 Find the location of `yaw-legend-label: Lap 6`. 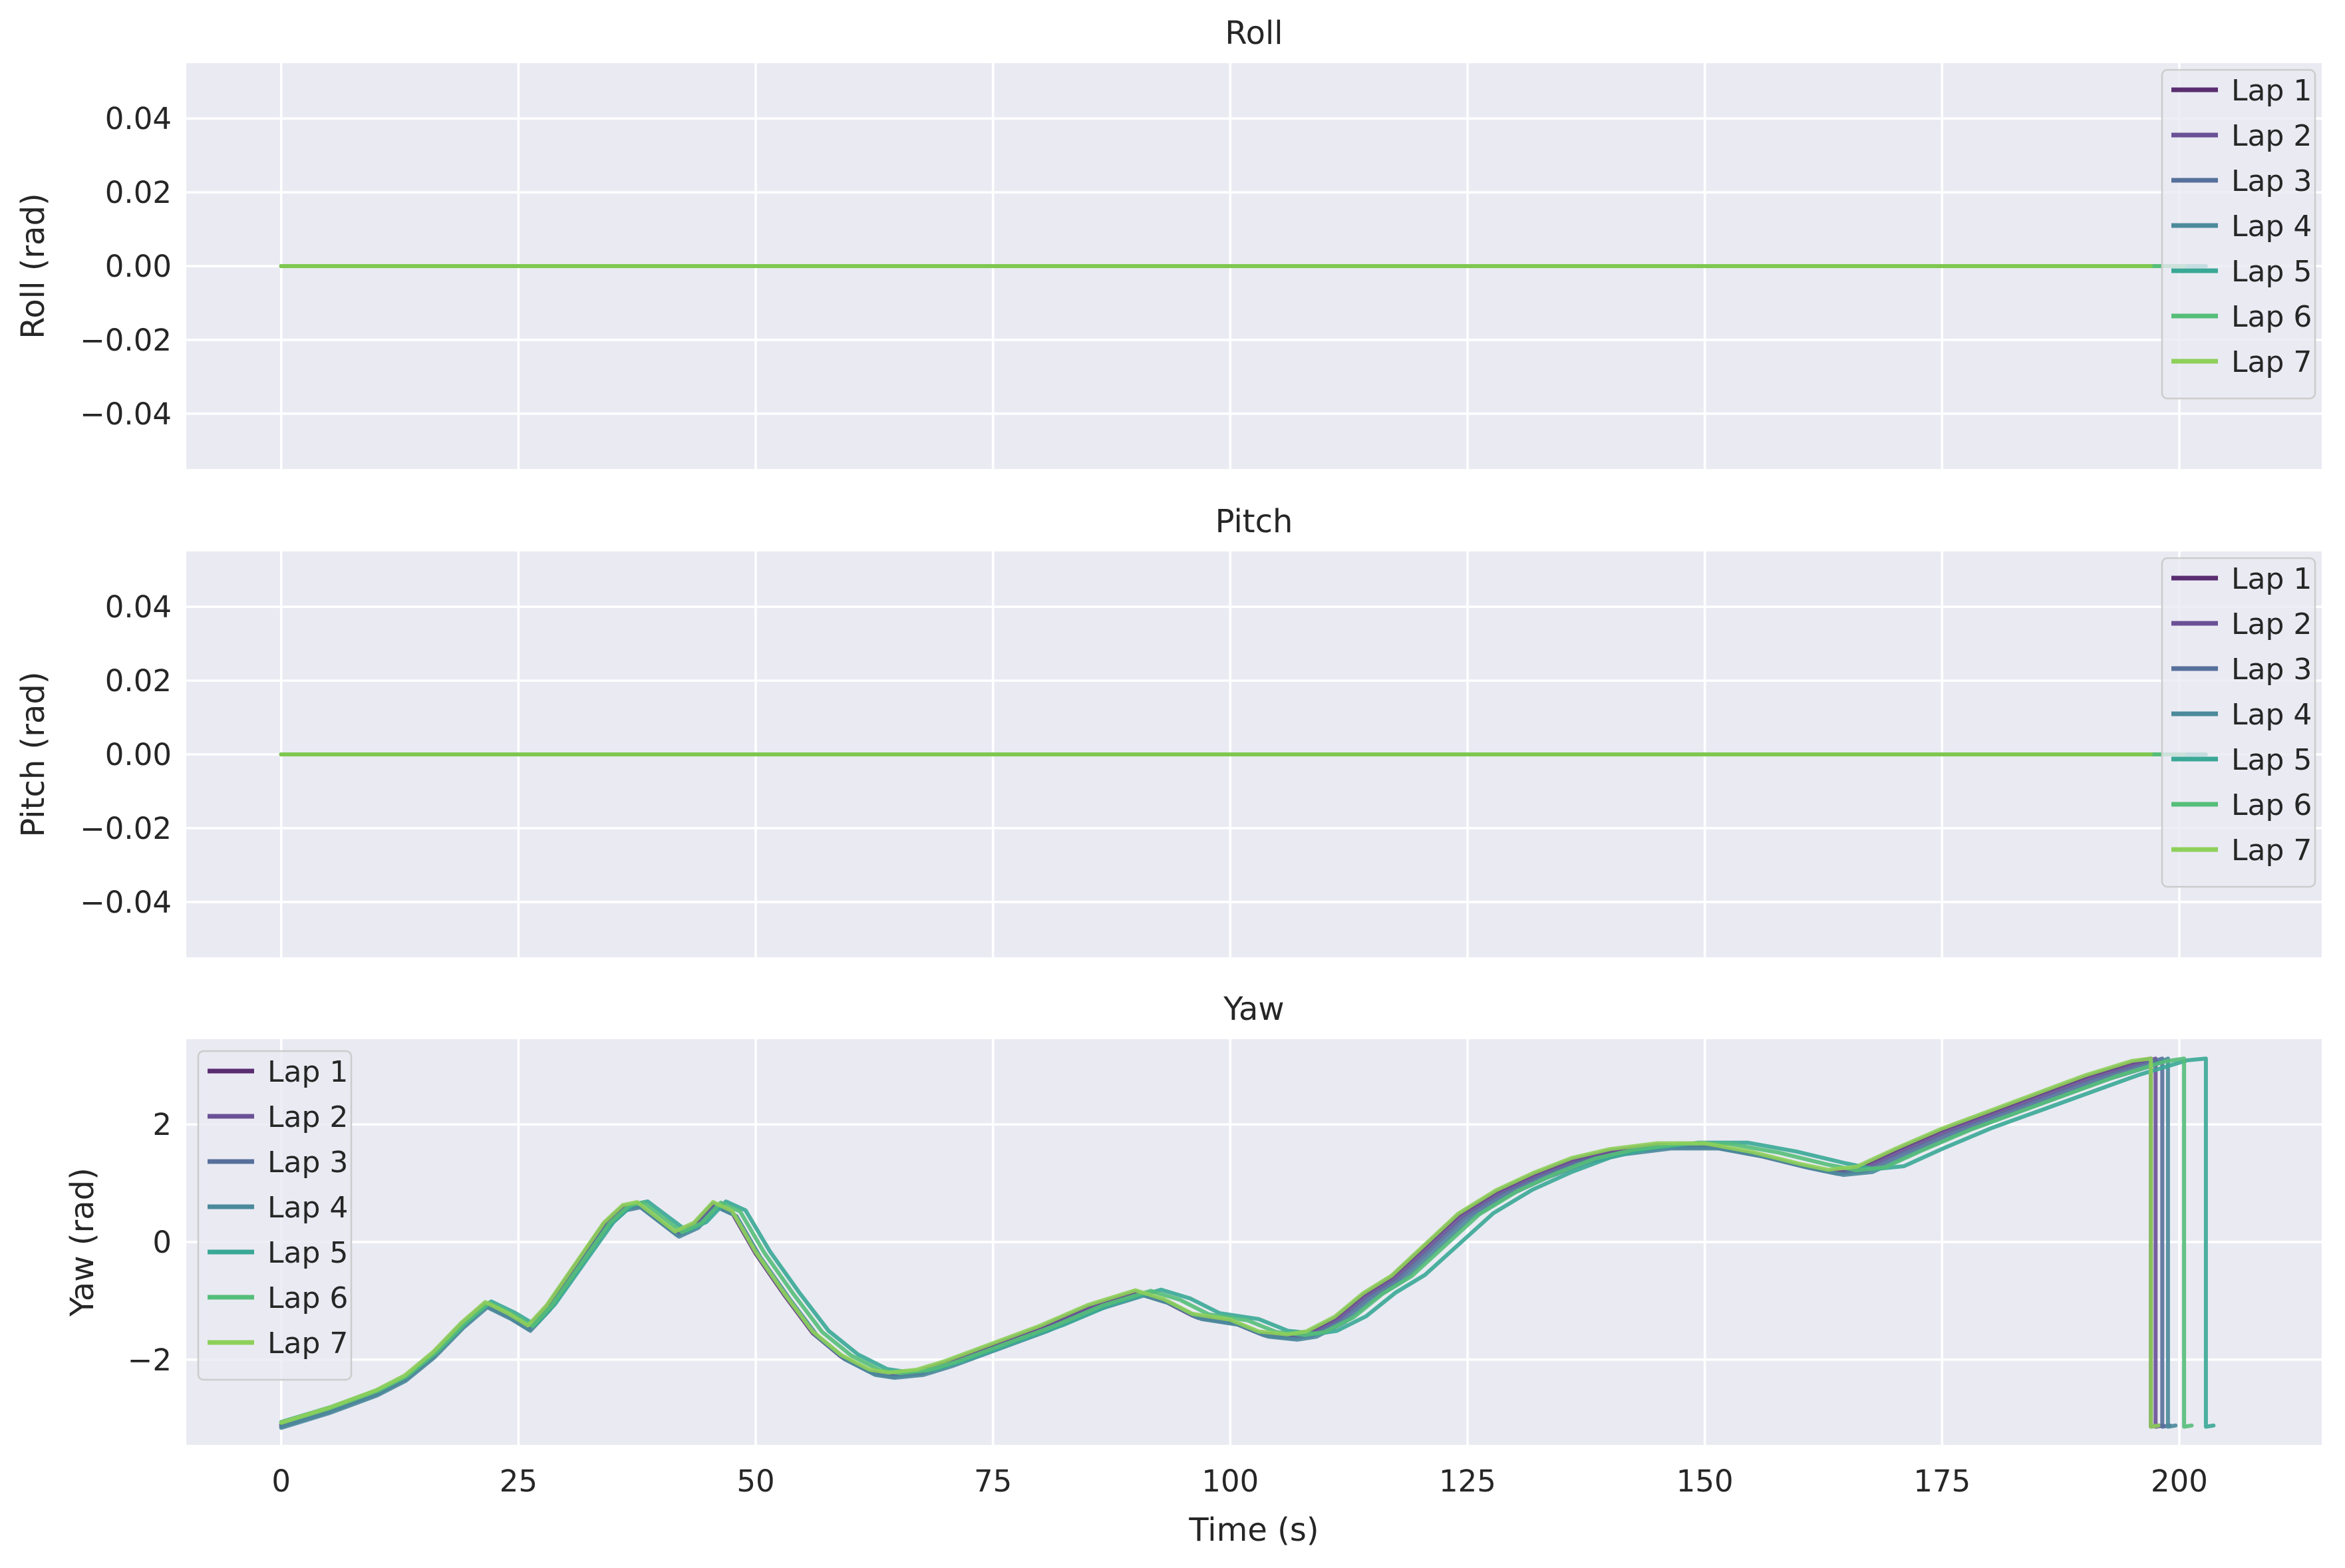

yaw-legend-label: Lap 6 is located at coordinates (307, 1298).